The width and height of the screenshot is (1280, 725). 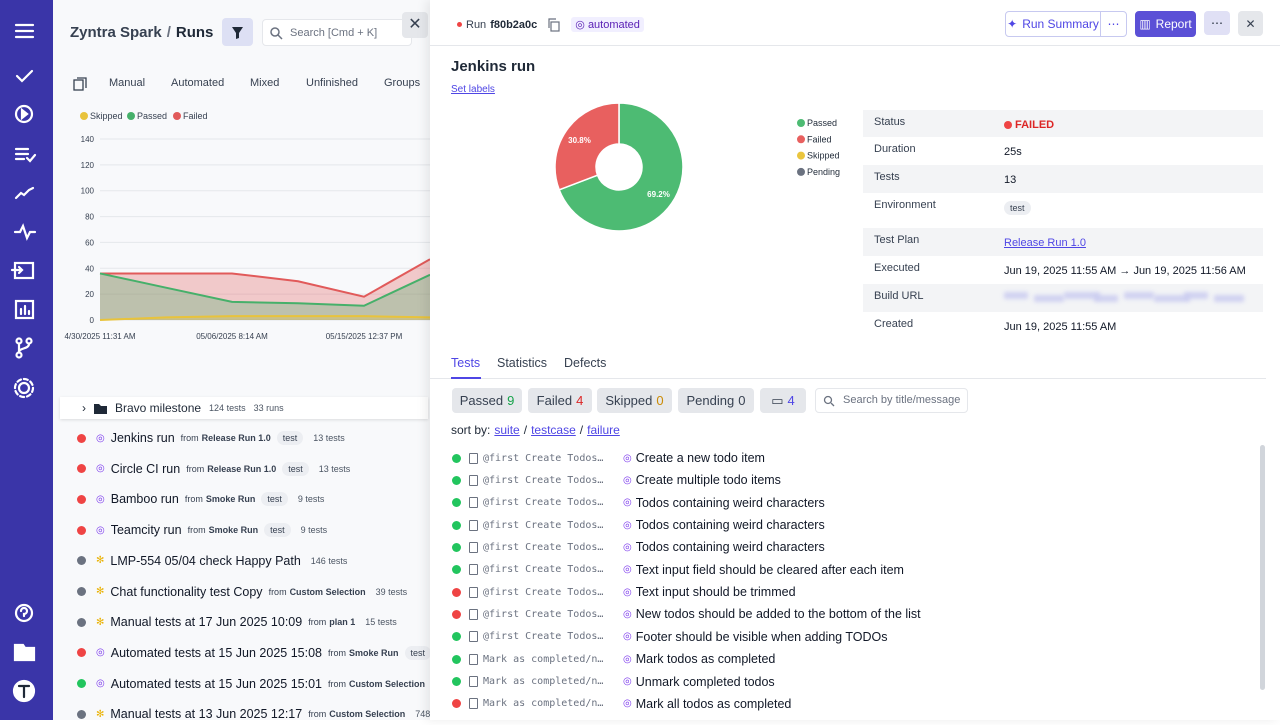 I want to click on run-source: plan 1, so click(x=342, y=622).